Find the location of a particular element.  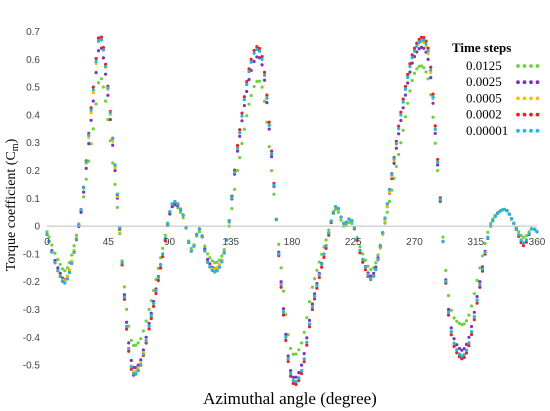

y-tick-label: 0.3 is located at coordinates (33, 143).